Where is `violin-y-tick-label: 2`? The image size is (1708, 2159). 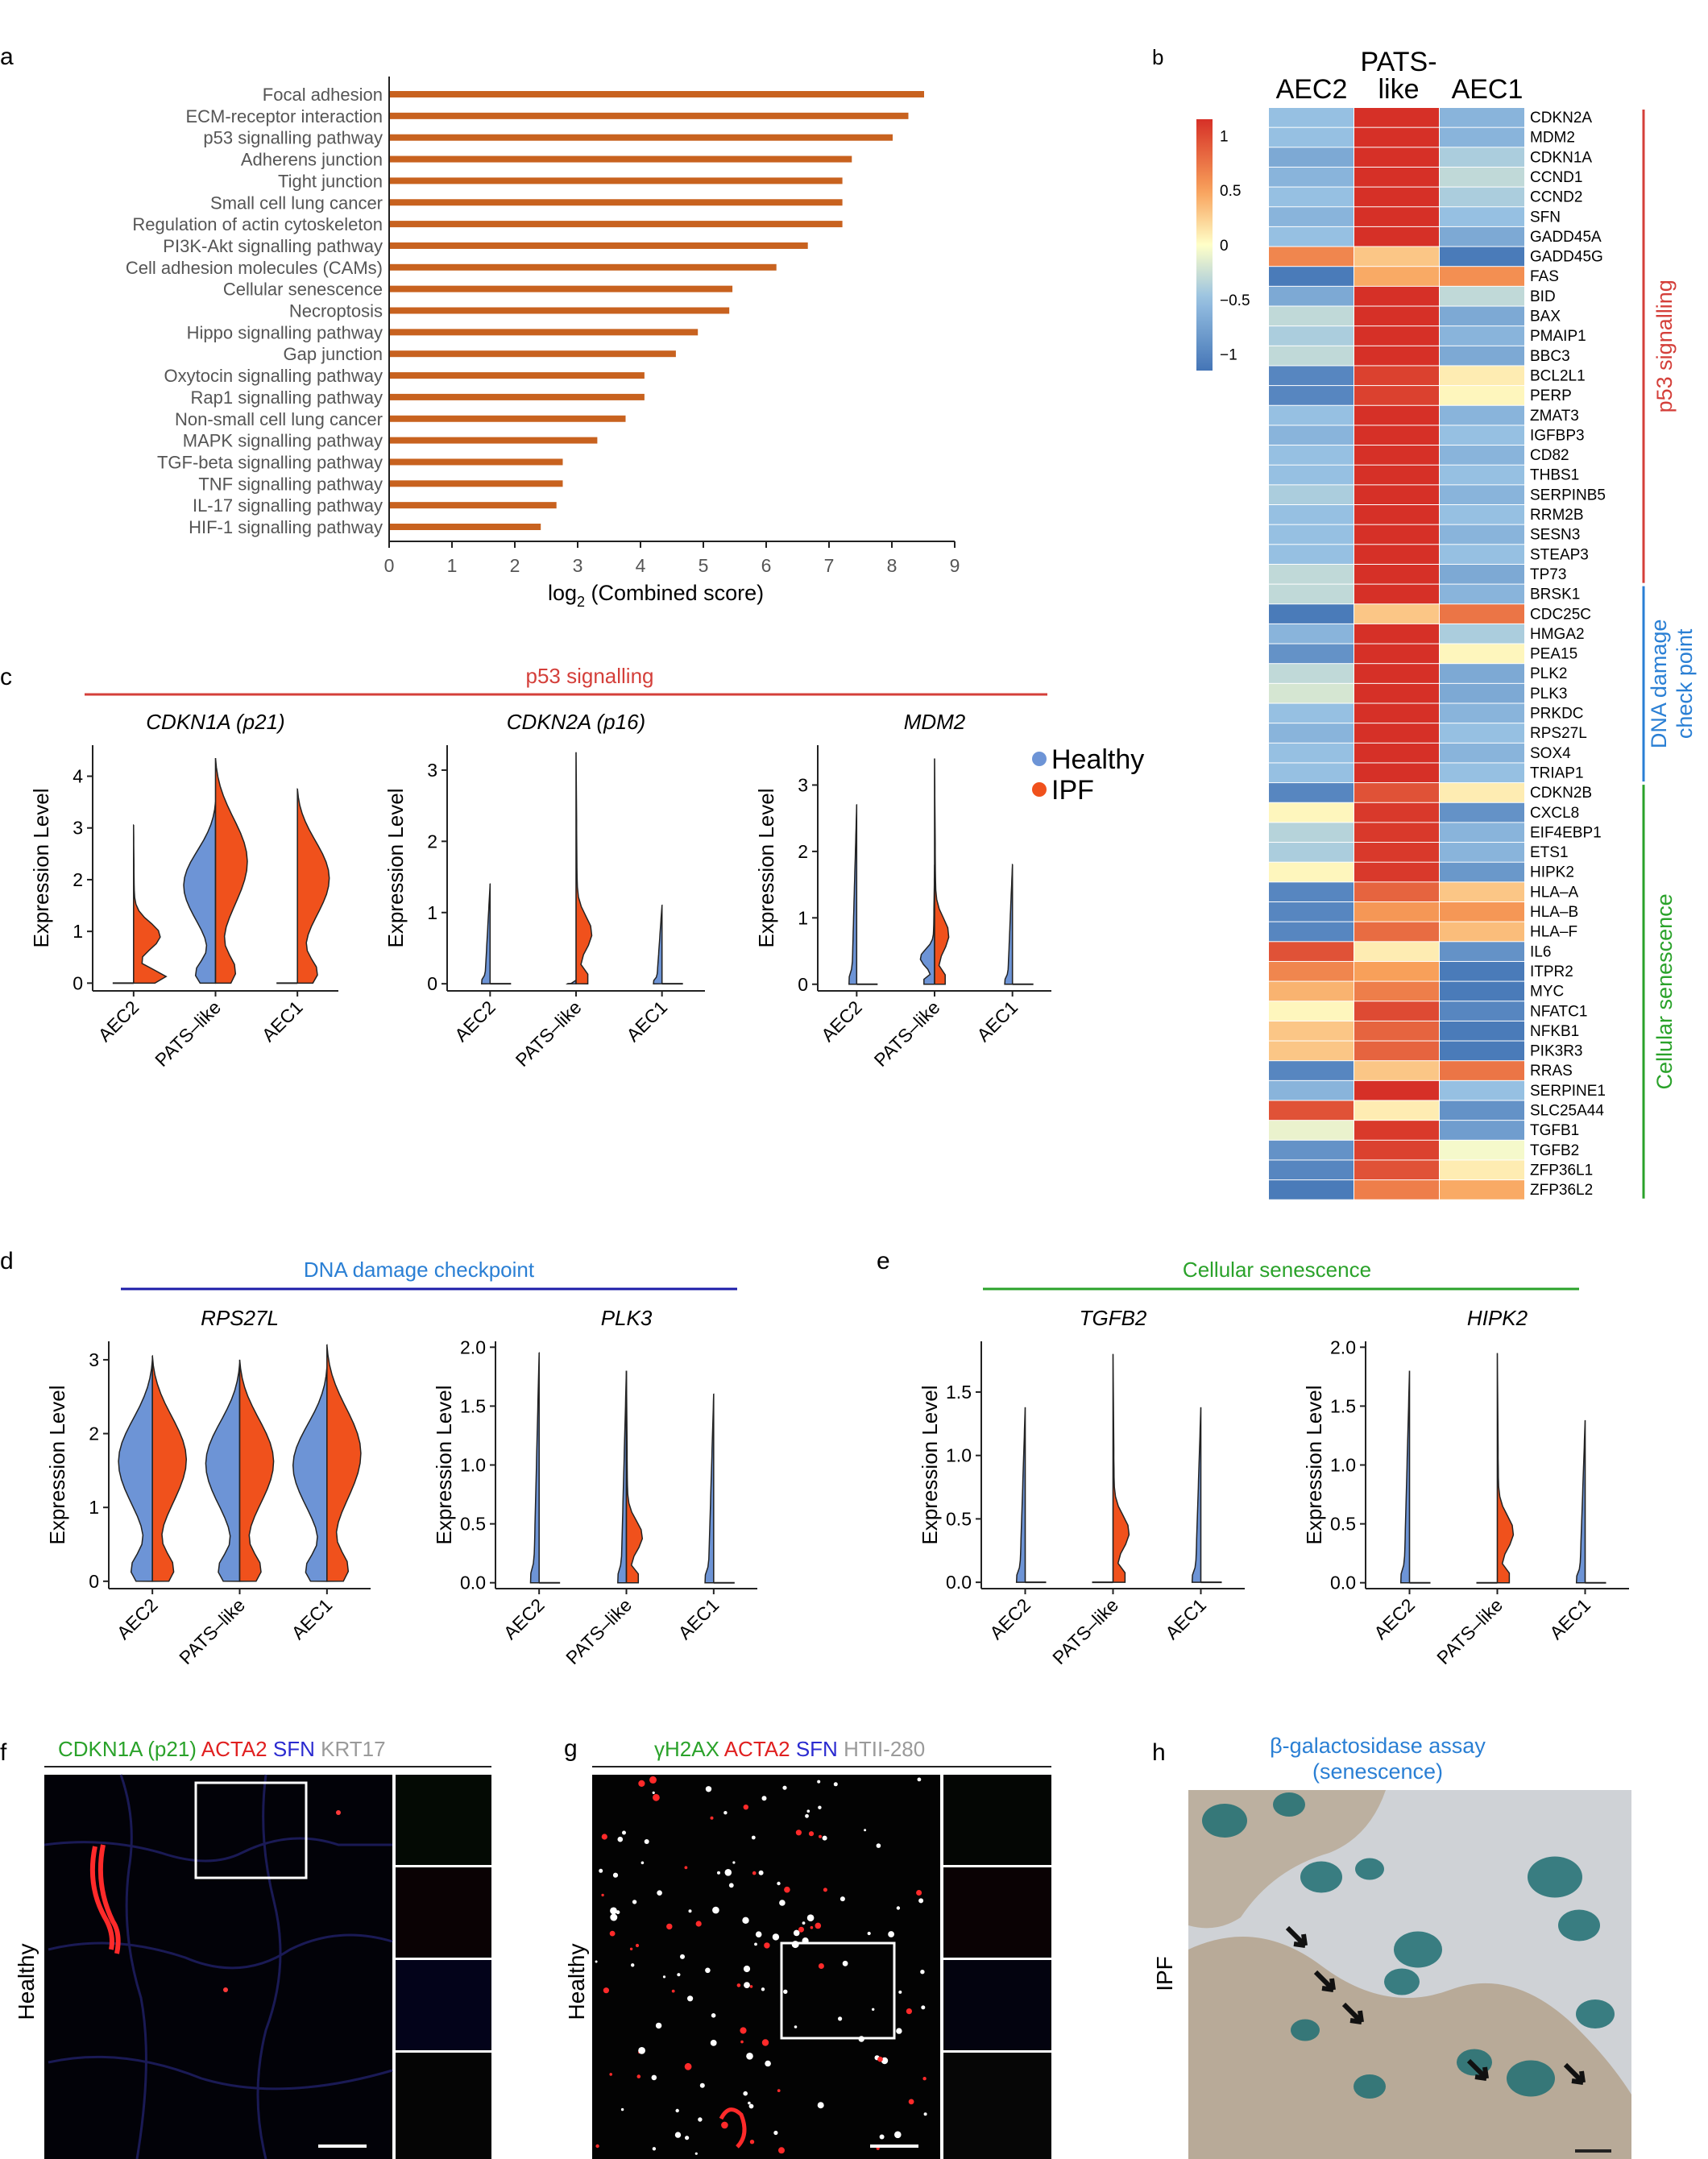
violin-y-tick-label: 2 is located at coordinates (78, 880).